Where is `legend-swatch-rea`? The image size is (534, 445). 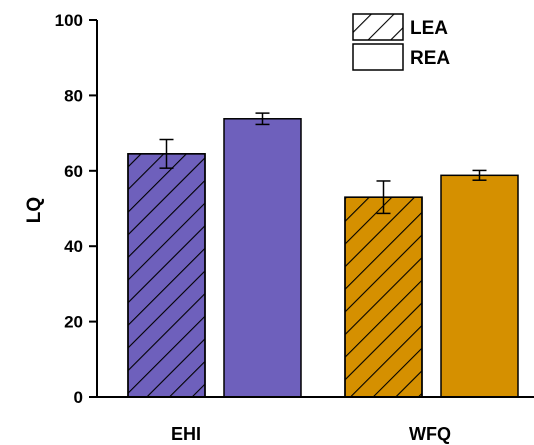 legend-swatch-rea is located at coordinates (378, 57).